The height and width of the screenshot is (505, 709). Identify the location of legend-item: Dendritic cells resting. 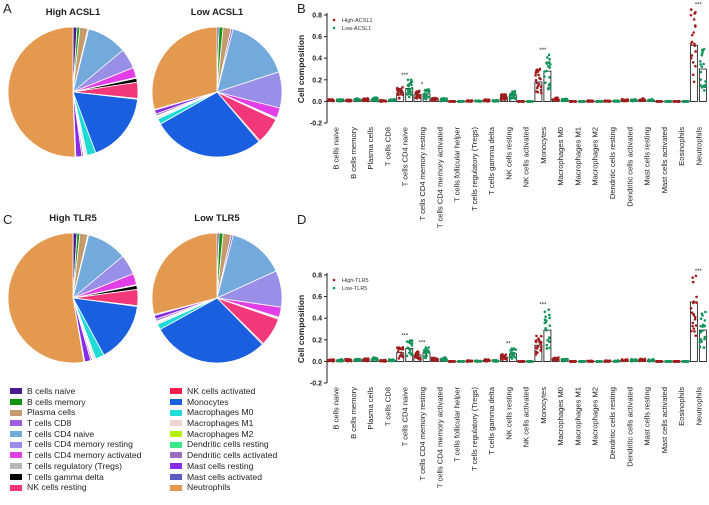
(223, 444).